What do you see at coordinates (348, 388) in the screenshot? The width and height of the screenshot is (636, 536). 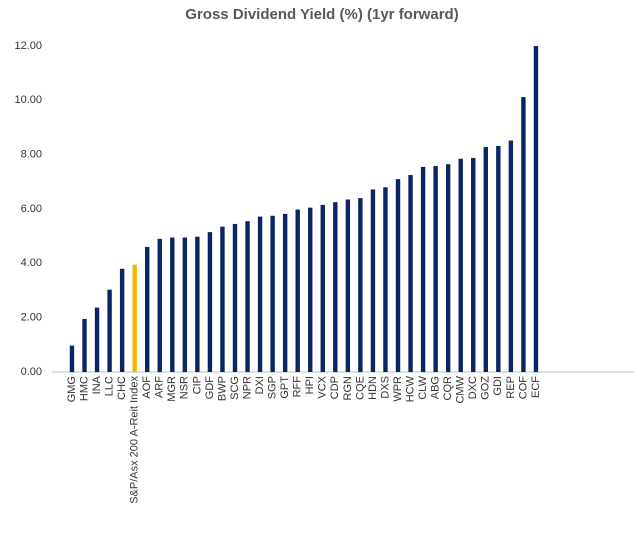 I see `x-tick-label: RGN` at bounding box center [348, 388].